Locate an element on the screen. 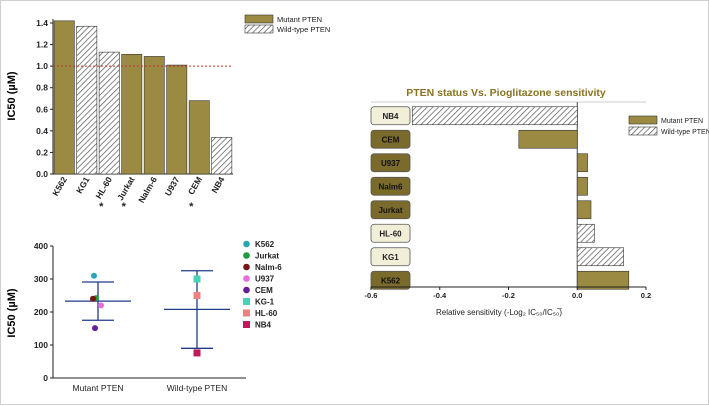 The width and height of the screenshot is (709, 406). bar-y-tick-label: 0.8 is located at coordinates (42, 88).